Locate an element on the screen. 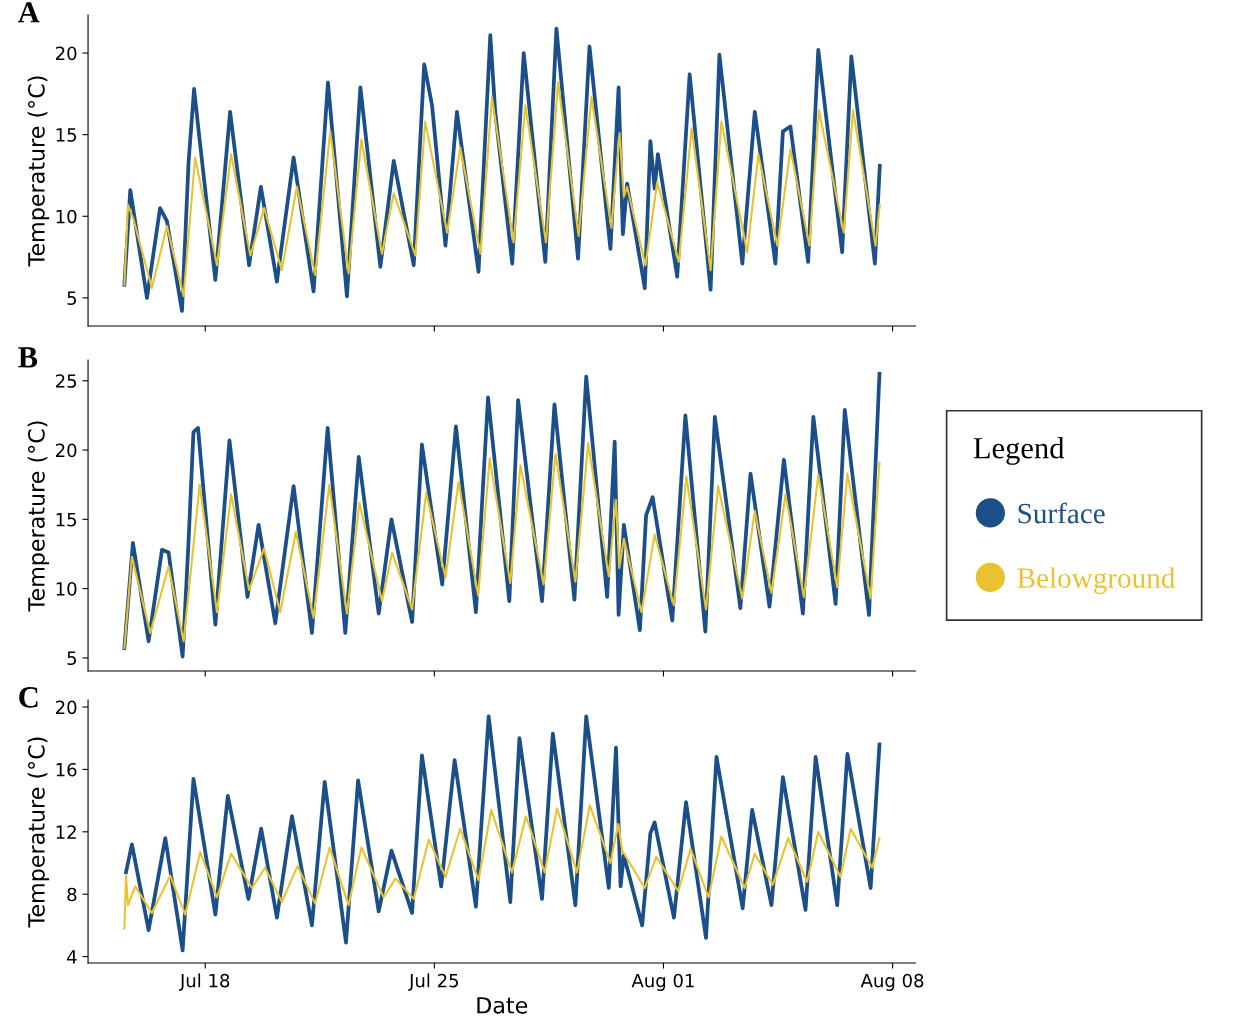 This screenshot has width=1242, height=1027. legend-title: Legend is located at coordinates (1019, 450).